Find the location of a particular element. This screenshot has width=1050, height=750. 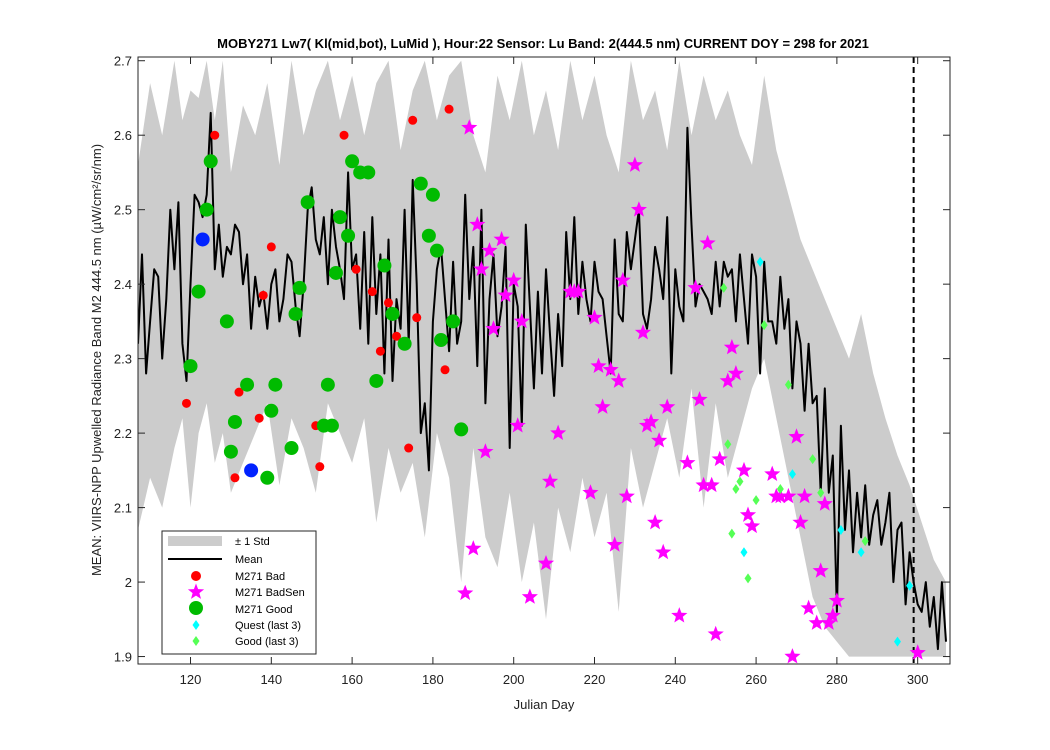

y-tick-label: 2.7 is located at coordinates (123, 61).